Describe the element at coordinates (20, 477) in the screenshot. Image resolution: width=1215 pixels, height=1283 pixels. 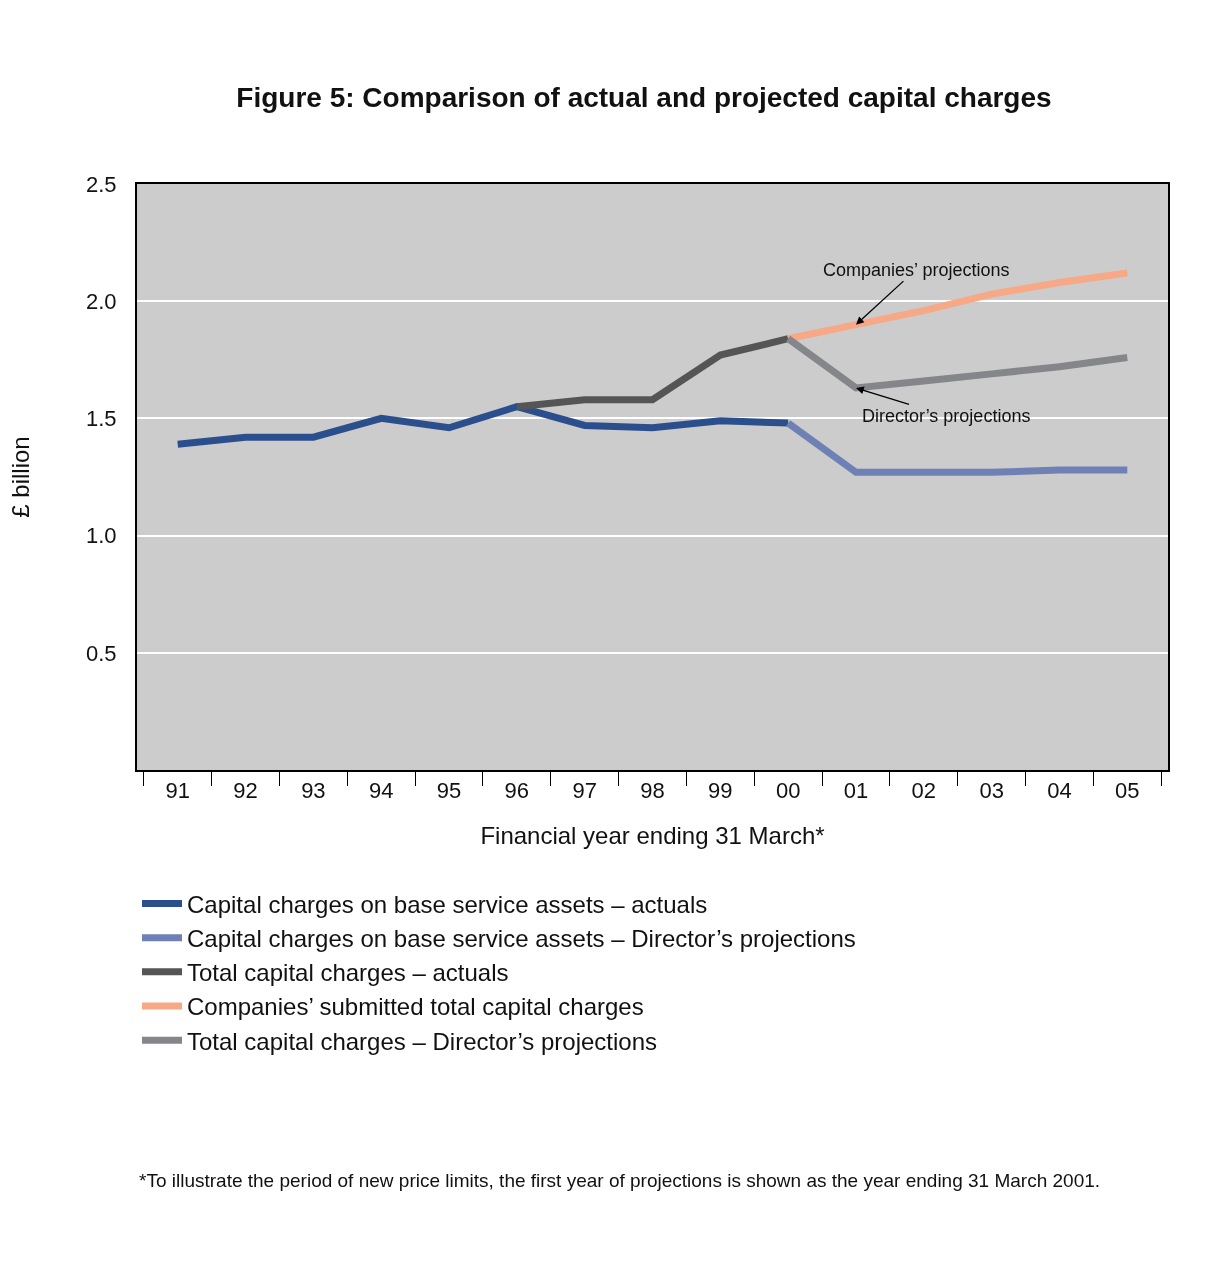
I see `y-axis-title: £ billion` at that location.